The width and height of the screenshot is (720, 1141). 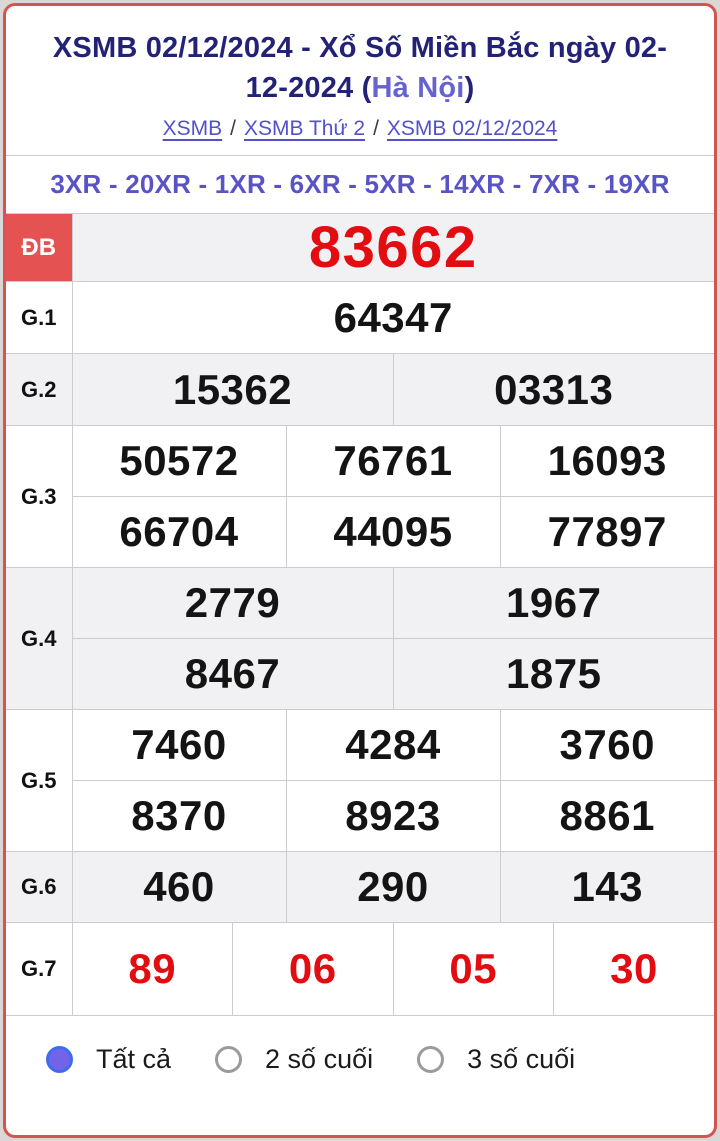 I want to click on prize-g5-value: 7460, so click(x=179, y=745).